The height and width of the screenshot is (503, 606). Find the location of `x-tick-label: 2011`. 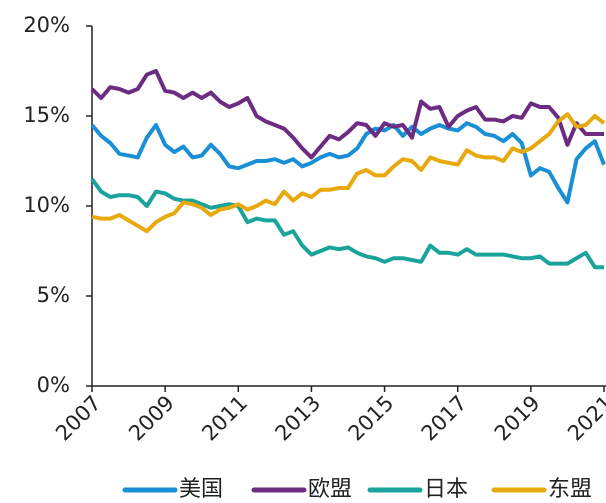

x-tick-label: 2011 is located at coordinates (224, 418).